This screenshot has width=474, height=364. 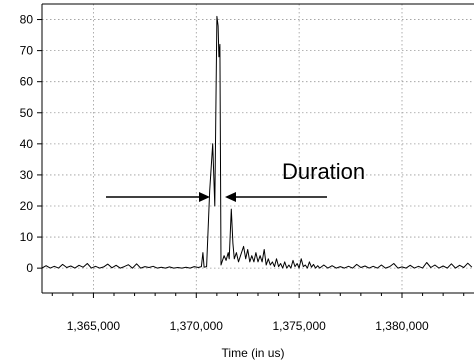 What do you see at coordinates (299, 326) in the screenshot?
I see `x-tick-label: 1,375,000` at bounding box center [299, 326].